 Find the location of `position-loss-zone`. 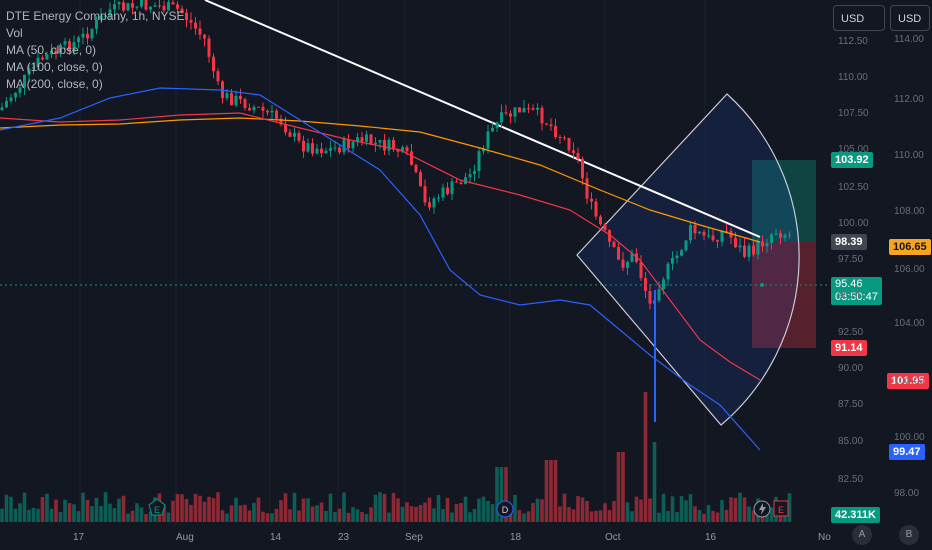

position-loss-zone is located at coordinates (784, 295).